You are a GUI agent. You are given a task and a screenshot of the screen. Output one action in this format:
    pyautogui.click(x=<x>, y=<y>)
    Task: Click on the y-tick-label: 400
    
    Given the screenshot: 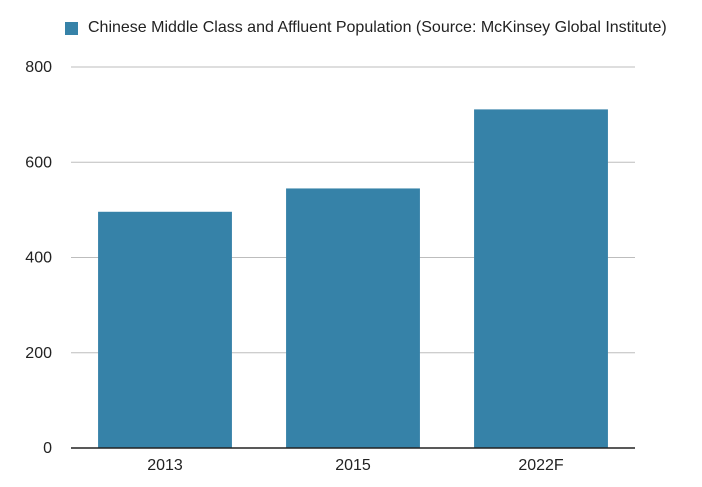 What is the action you would take?
    pyautogui.click(x=38, y=258)
    